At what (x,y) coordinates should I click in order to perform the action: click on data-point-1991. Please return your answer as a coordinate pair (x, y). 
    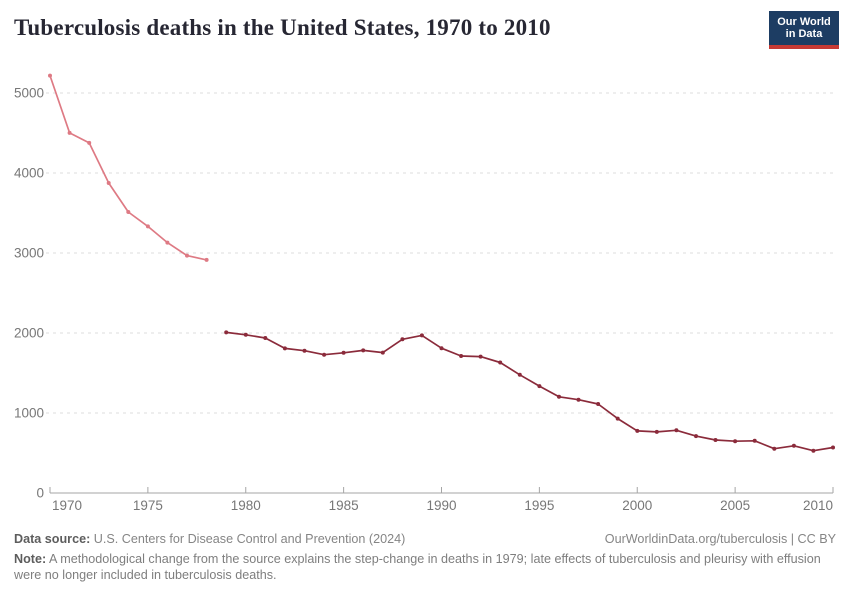
    Looking at the image, I should click on (461, 356).